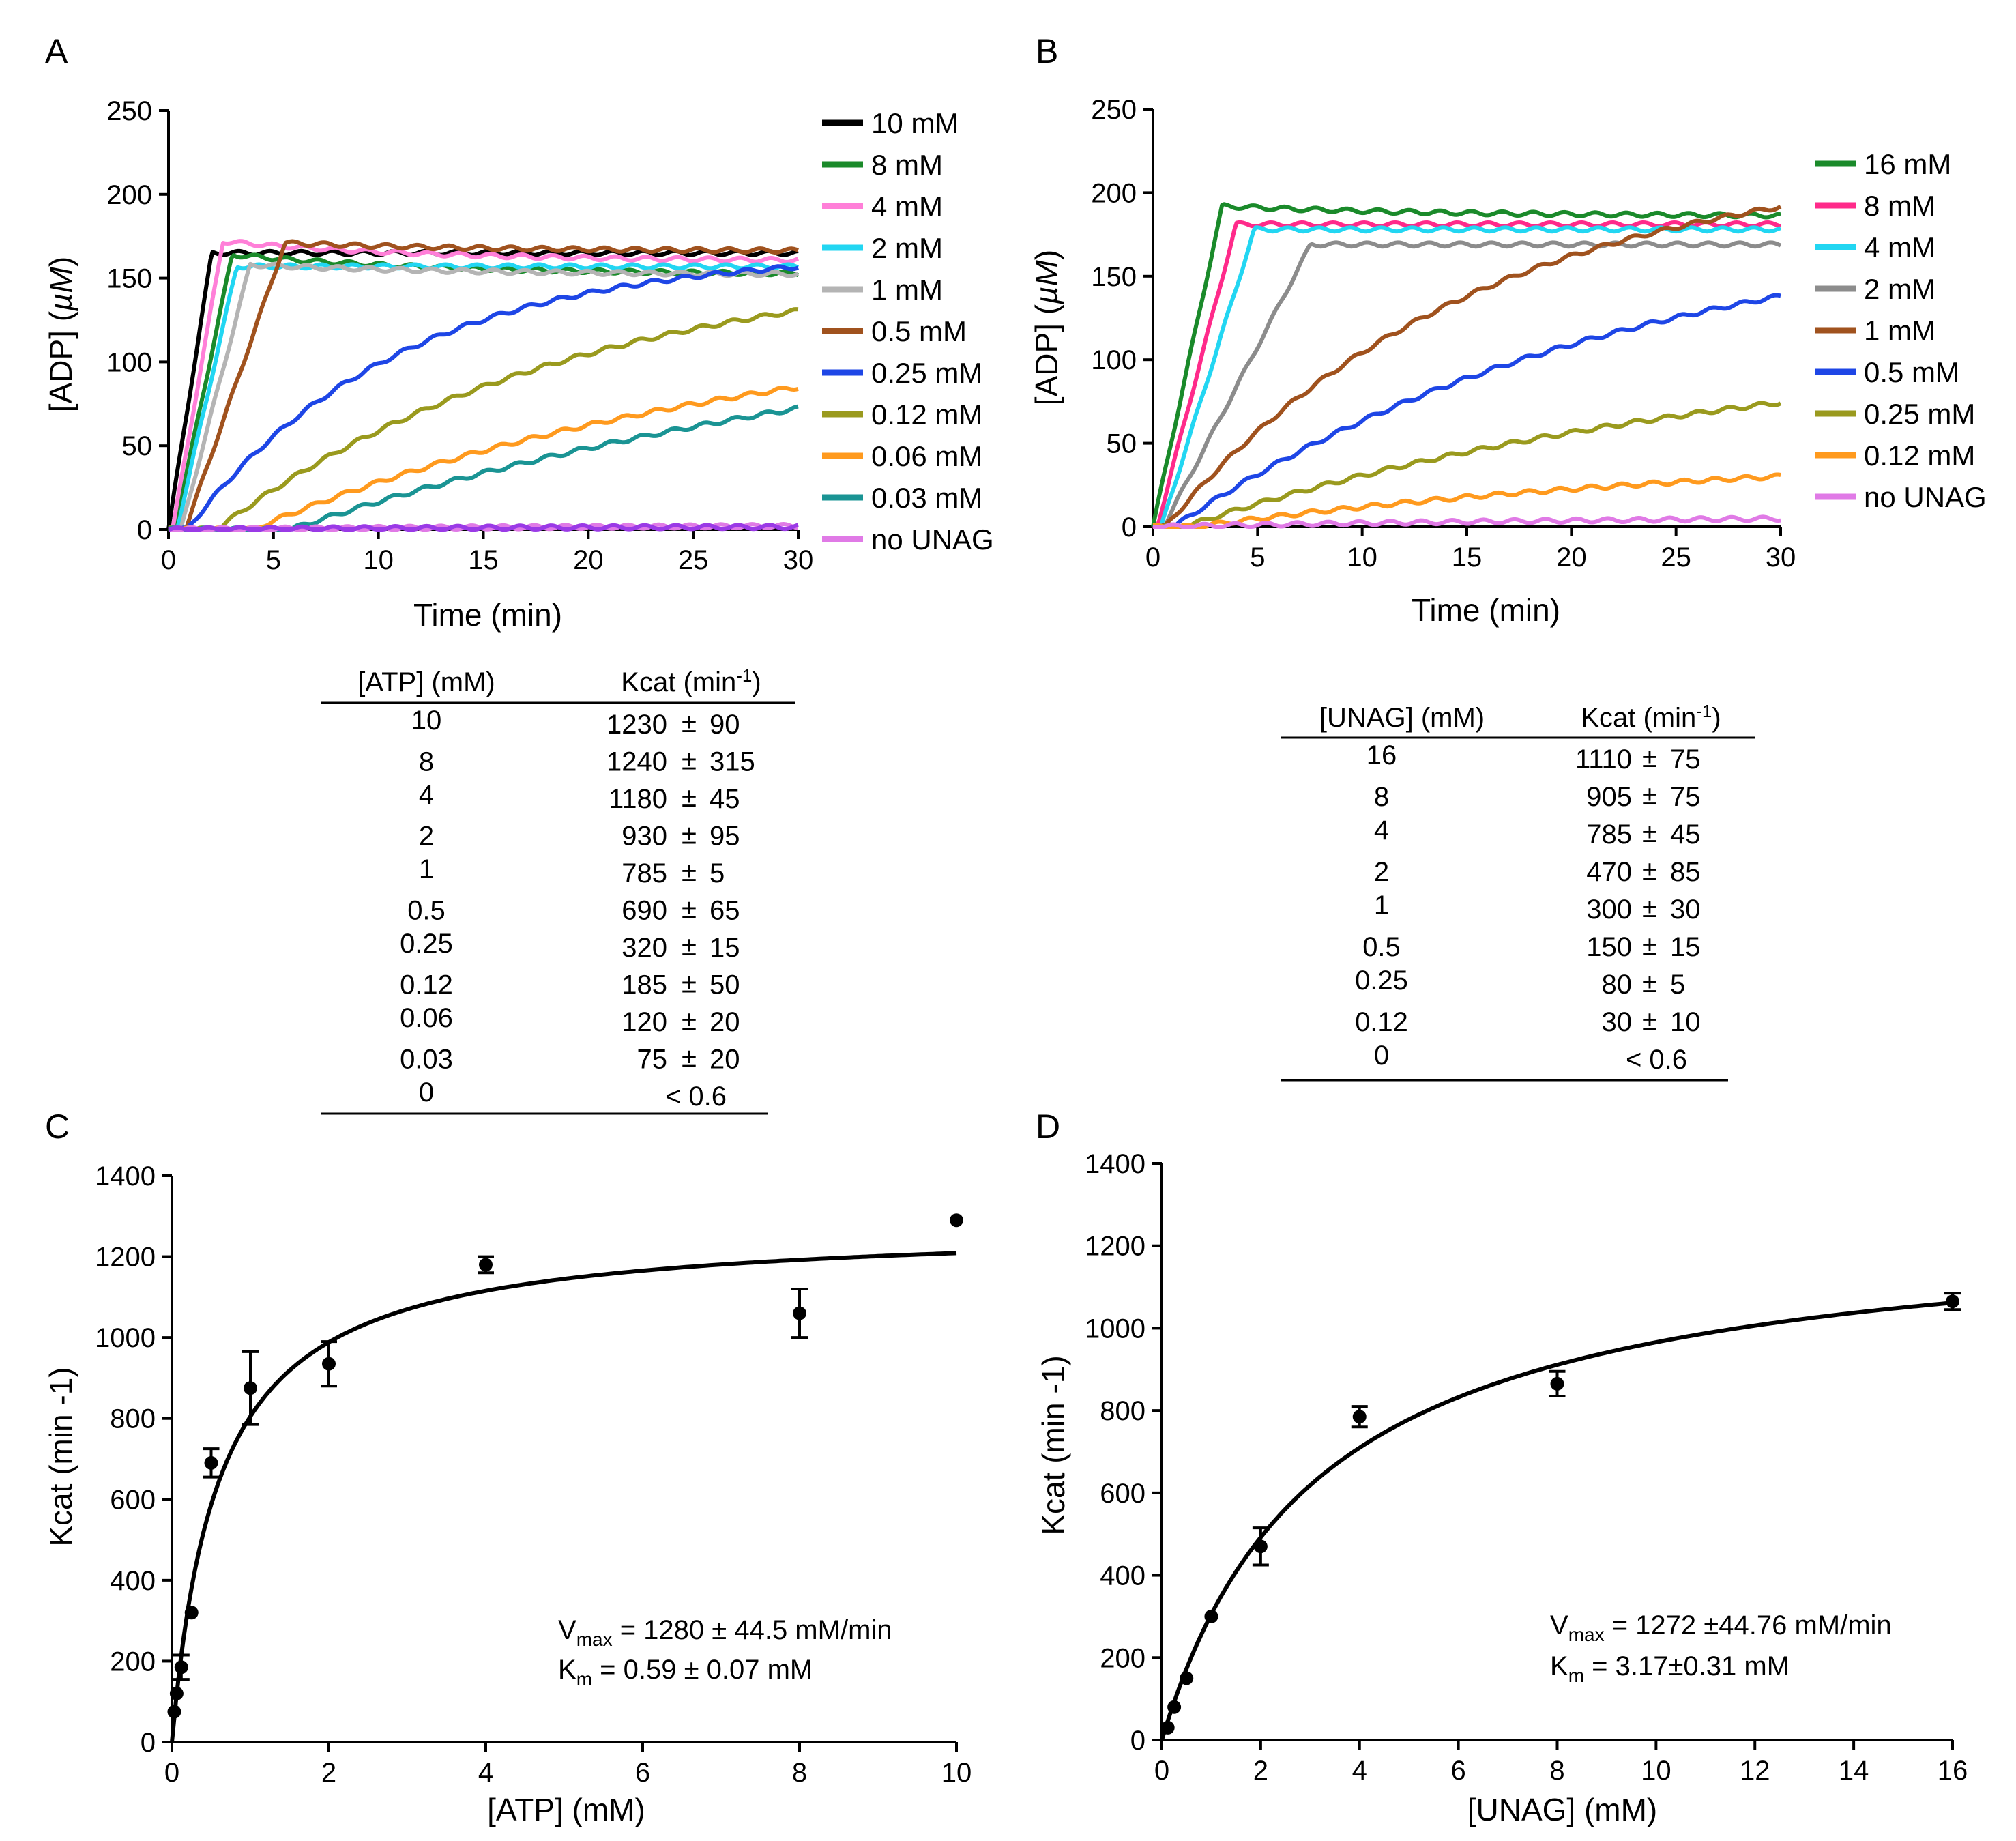 This screenshot has height=1841, width=2016. Describe the element at coordinates (652, 1060) in the screenshot. I see `table-a-row-kcat: 75` at that location.